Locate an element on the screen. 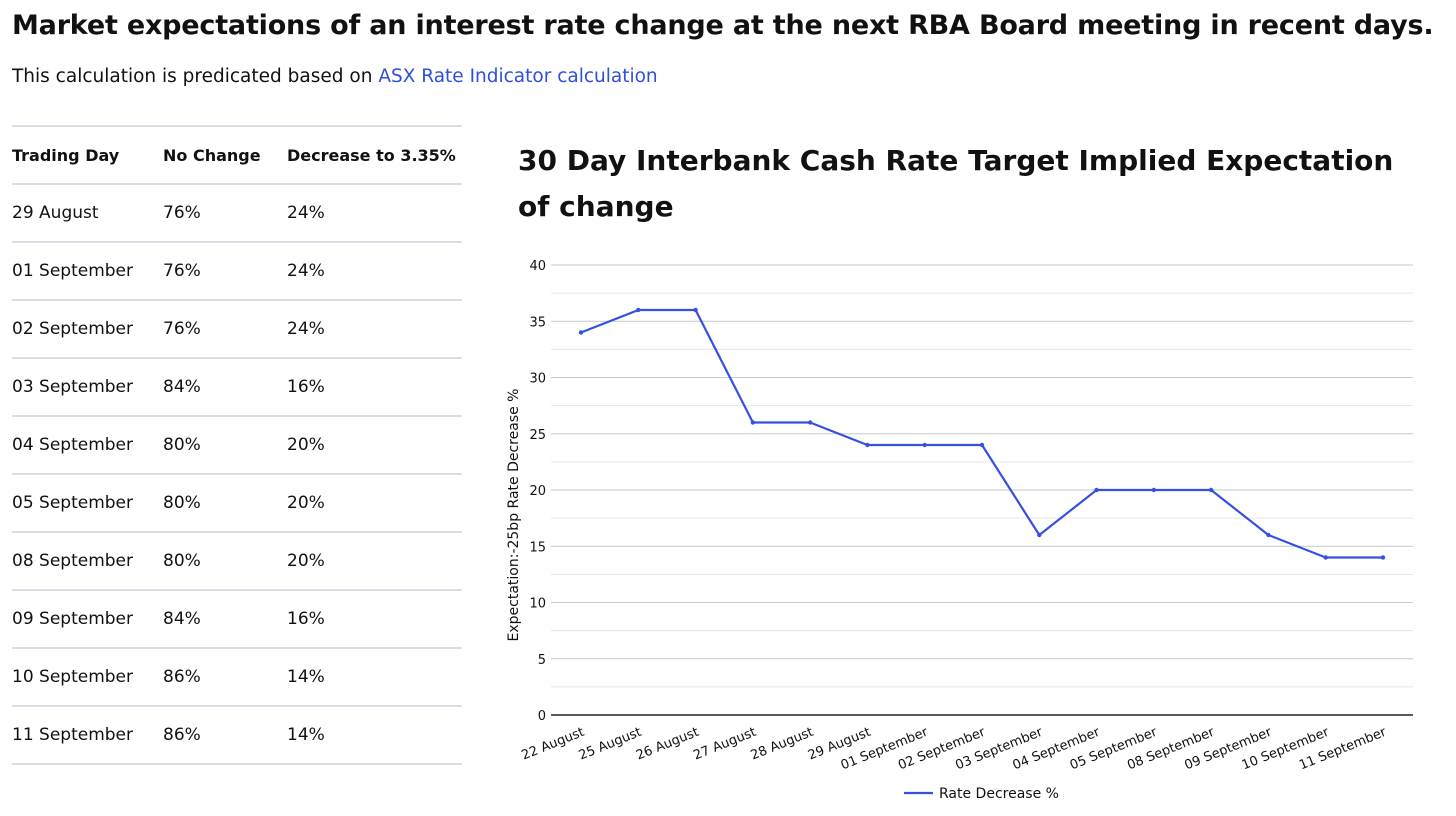 This screenshot has width=1456, height=816. y-tick-label: 15 is located at coordinates (537, 547).